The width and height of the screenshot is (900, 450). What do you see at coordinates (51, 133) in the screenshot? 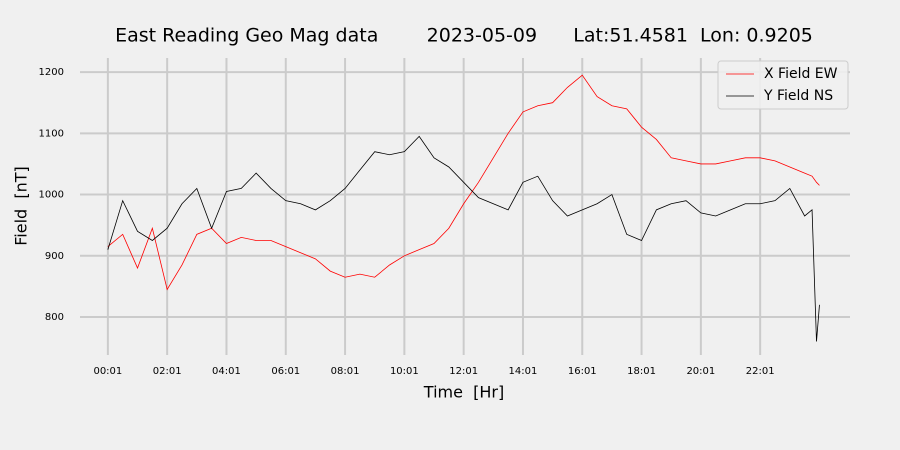
I see `y-tick-label: 1100` at bounding box center [51, 133].